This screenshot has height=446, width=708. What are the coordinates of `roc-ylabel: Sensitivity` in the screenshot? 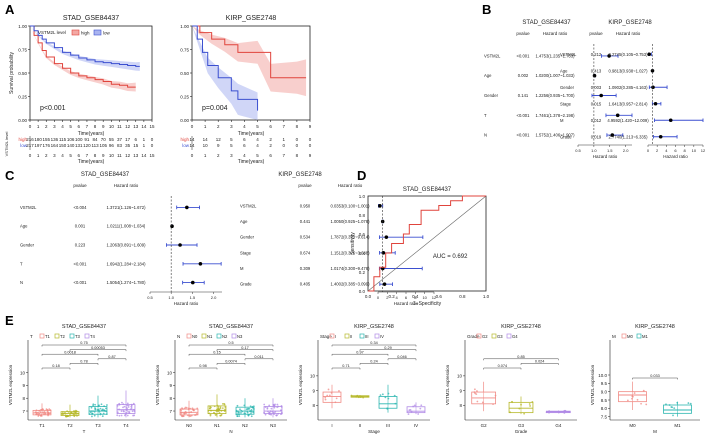 It's located at (353, 243).